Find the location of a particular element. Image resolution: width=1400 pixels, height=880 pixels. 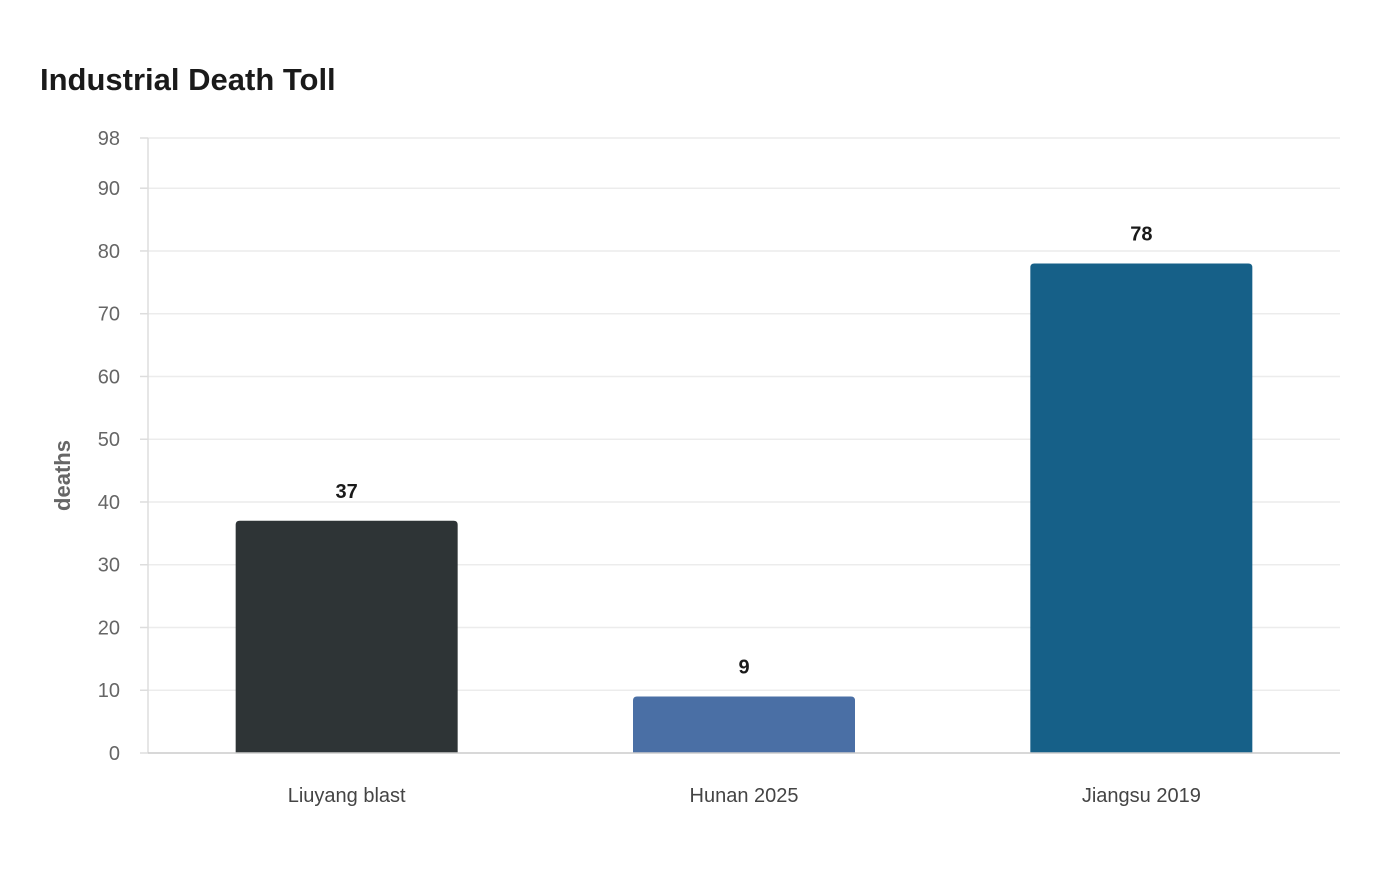

y-tick-label: 0 is located at coordinates (114, 754).